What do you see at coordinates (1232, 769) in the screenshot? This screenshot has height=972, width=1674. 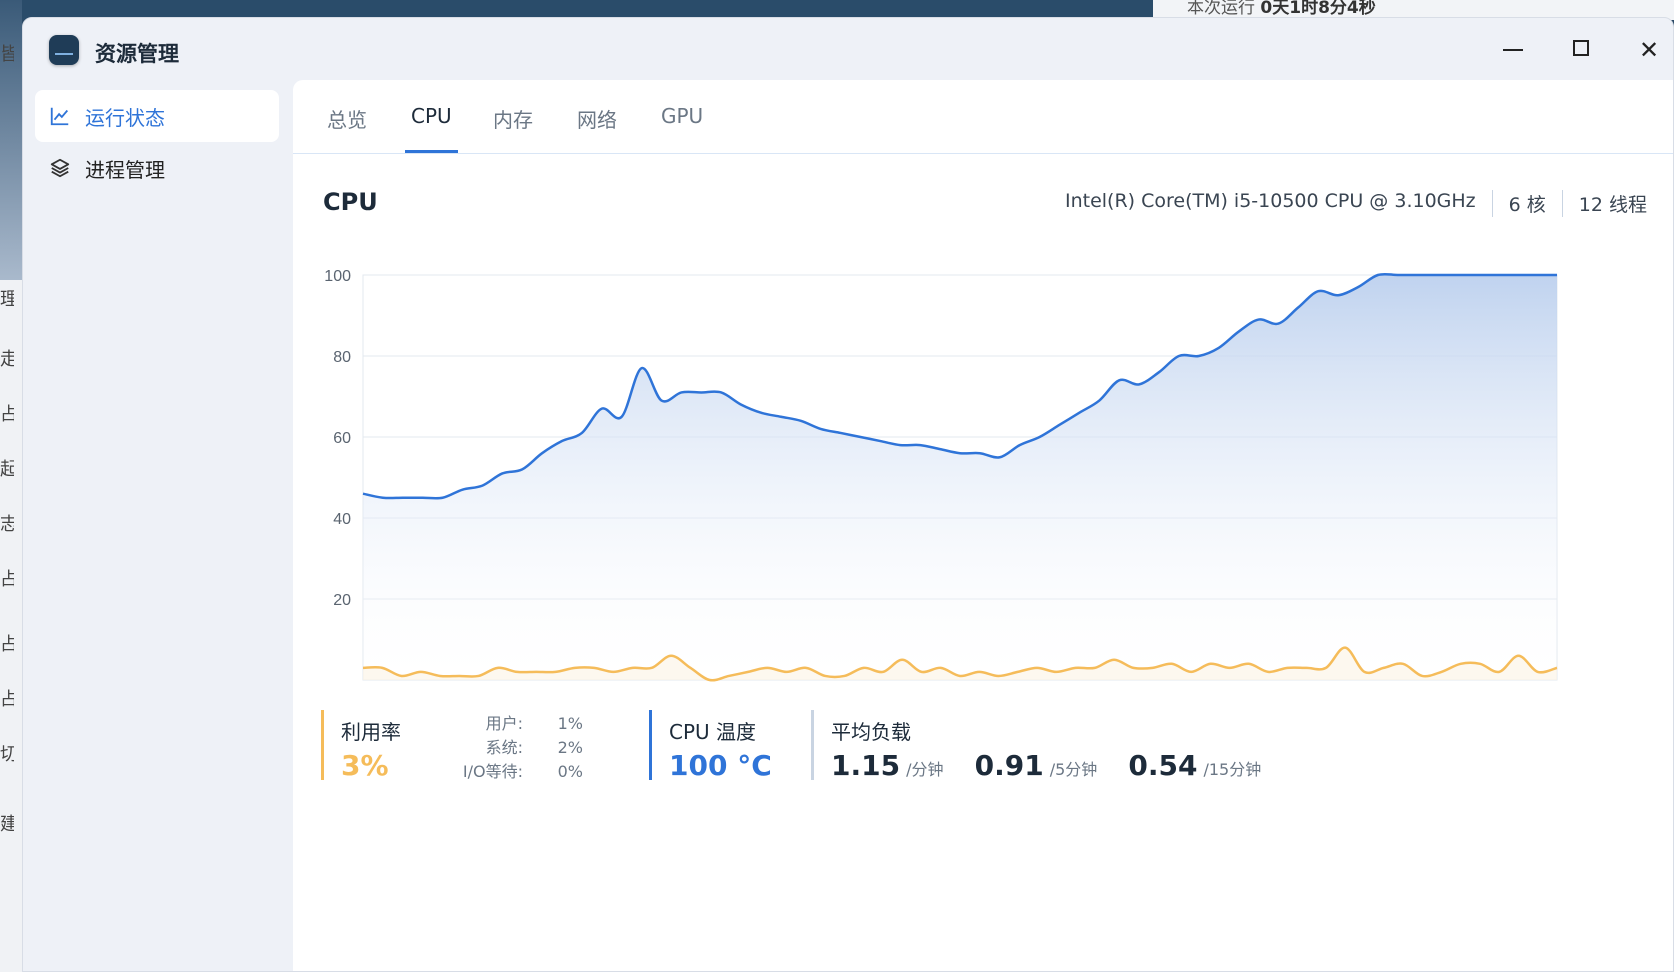 I see `load-15min-unit: /15分钟` at bounding box center [1232, 769].